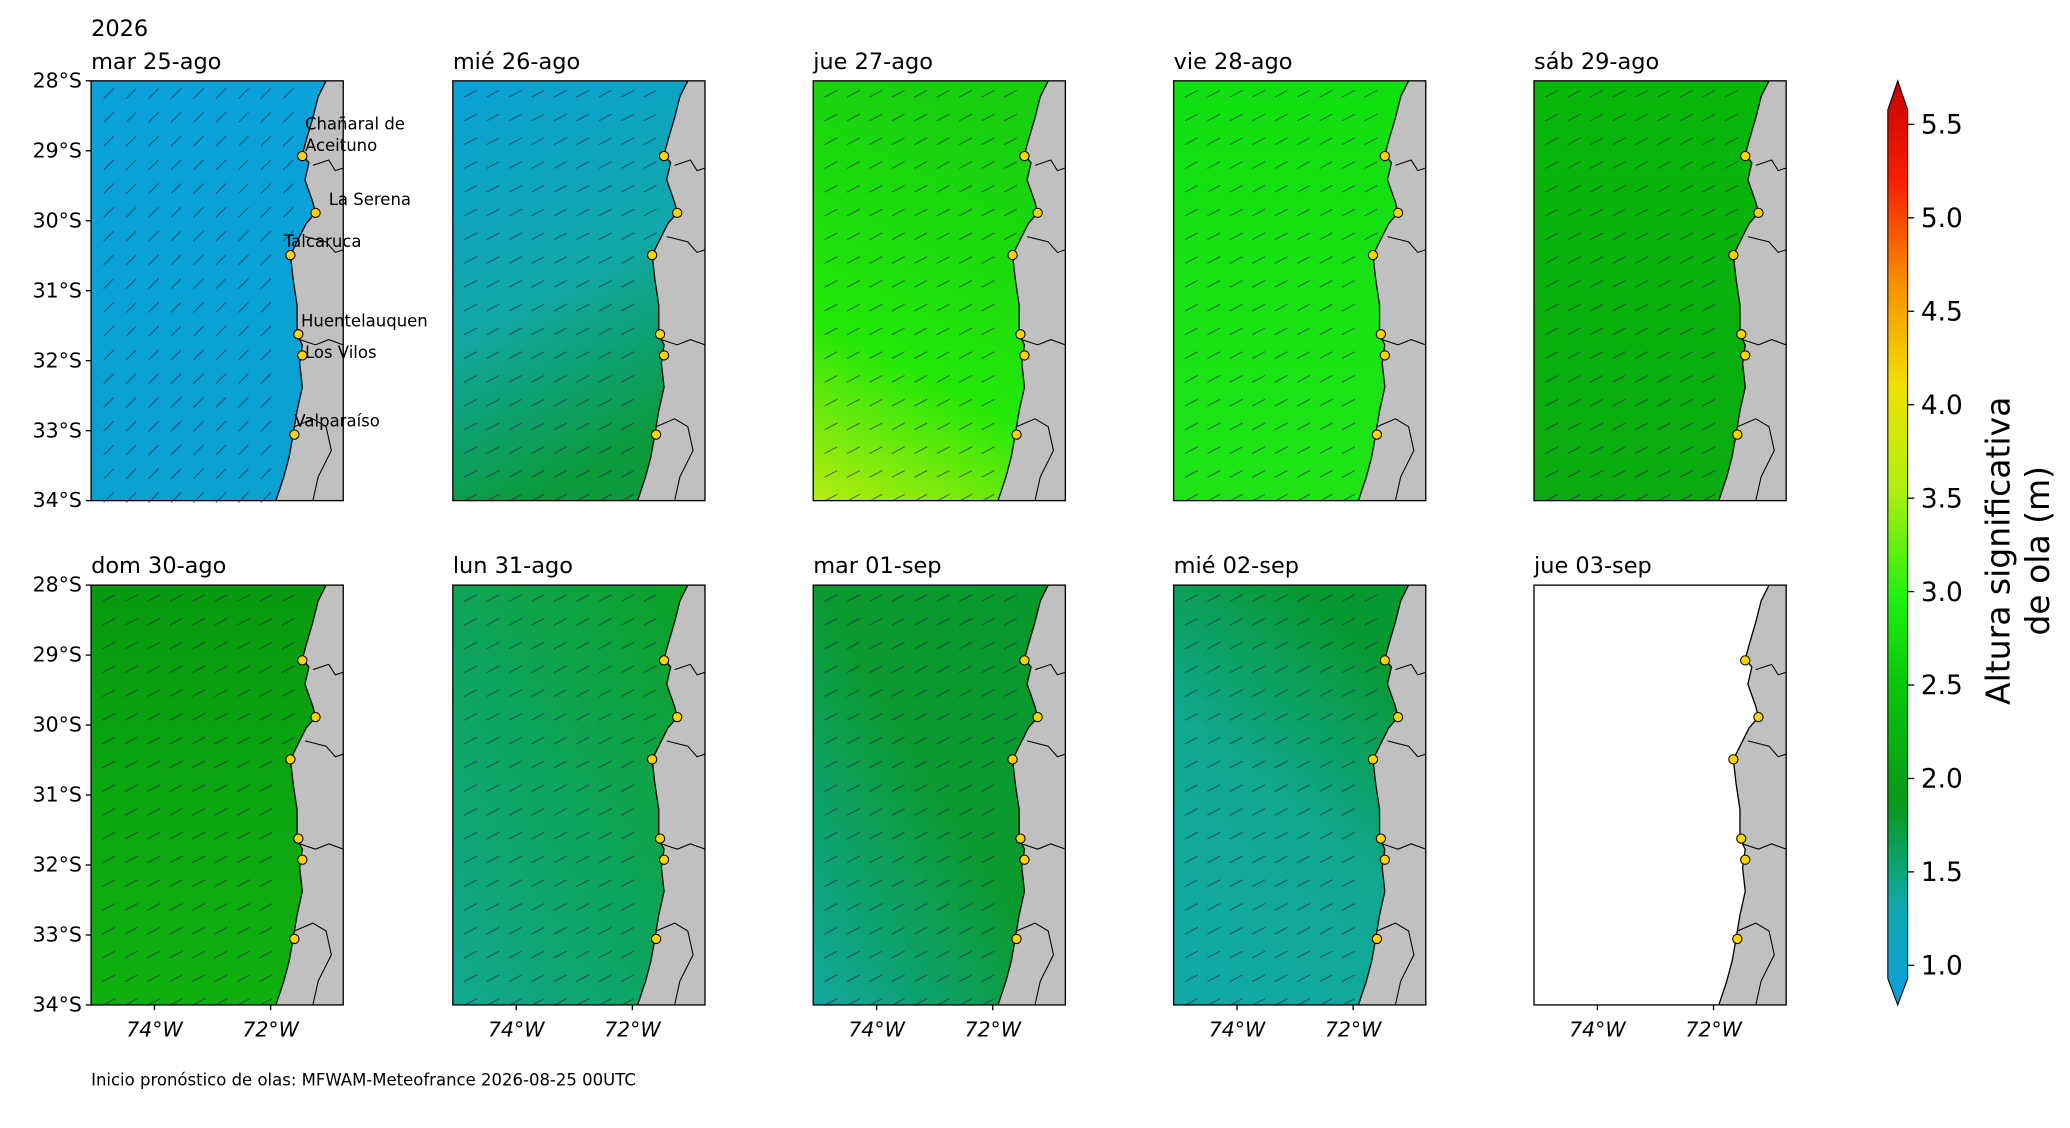 This screenshot has width=2070, height=1128. What do you see at coordinates (322, 241) in the screenshot?
I see `place-label: Talcaruca` at bounding box center [322, 241].